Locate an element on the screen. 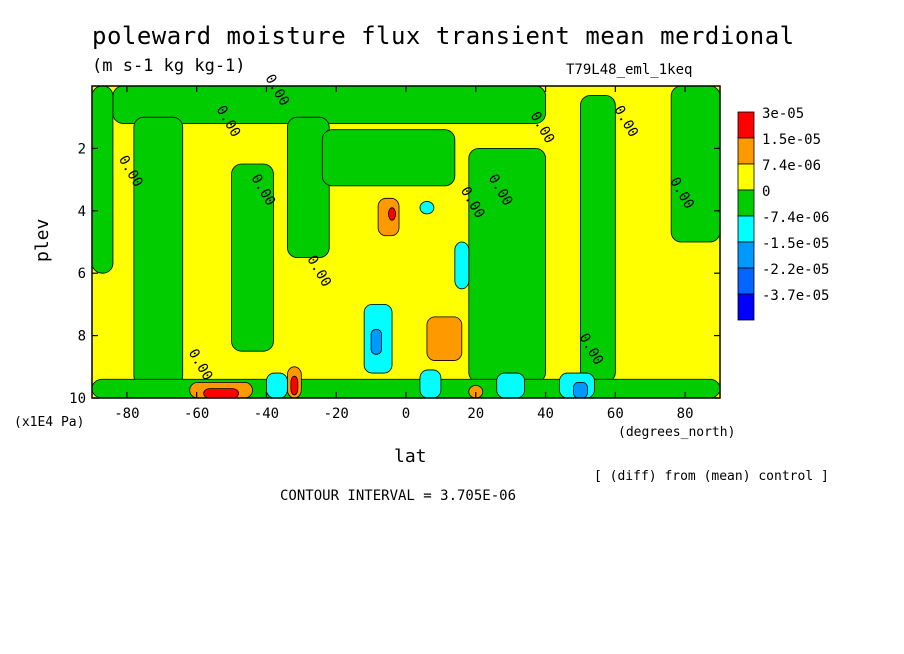 Image resolution: width=904 pixels, height=654 pixels. legend-label-0: 3e-05 is located at coordinates (783, 114).